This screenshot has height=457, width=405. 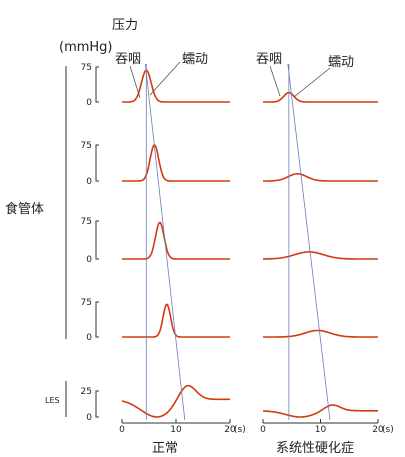 What do you see at coordinates (24, 209) in the screenshot?
I see `esophageal-body-label: 食管体` at bounding box center [24, 209].